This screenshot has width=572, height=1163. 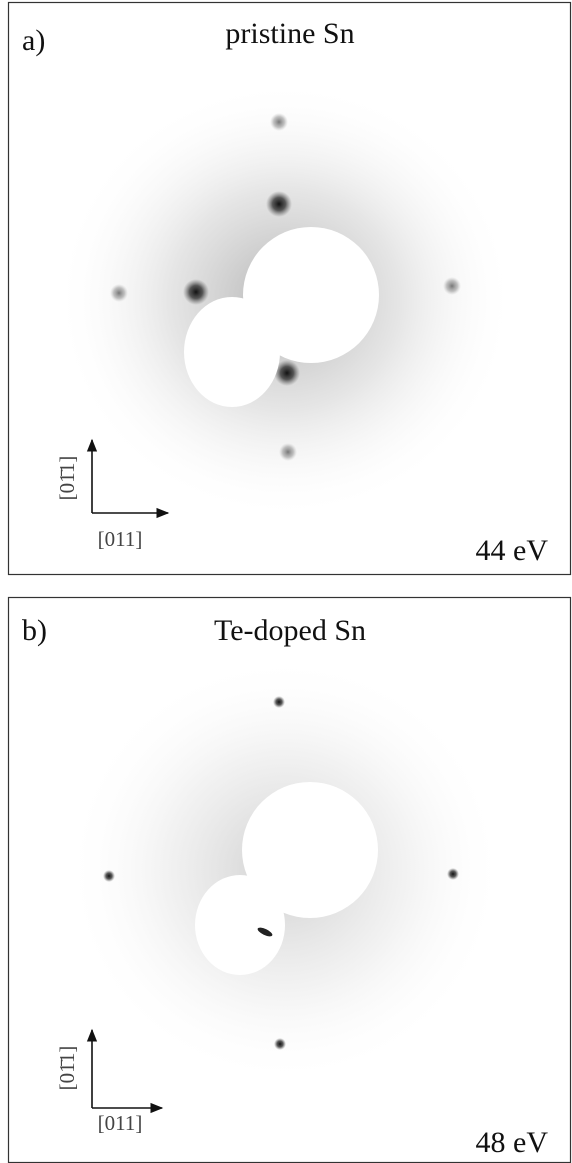 I want to click on panel-label: b), so click(x=34, y=630).